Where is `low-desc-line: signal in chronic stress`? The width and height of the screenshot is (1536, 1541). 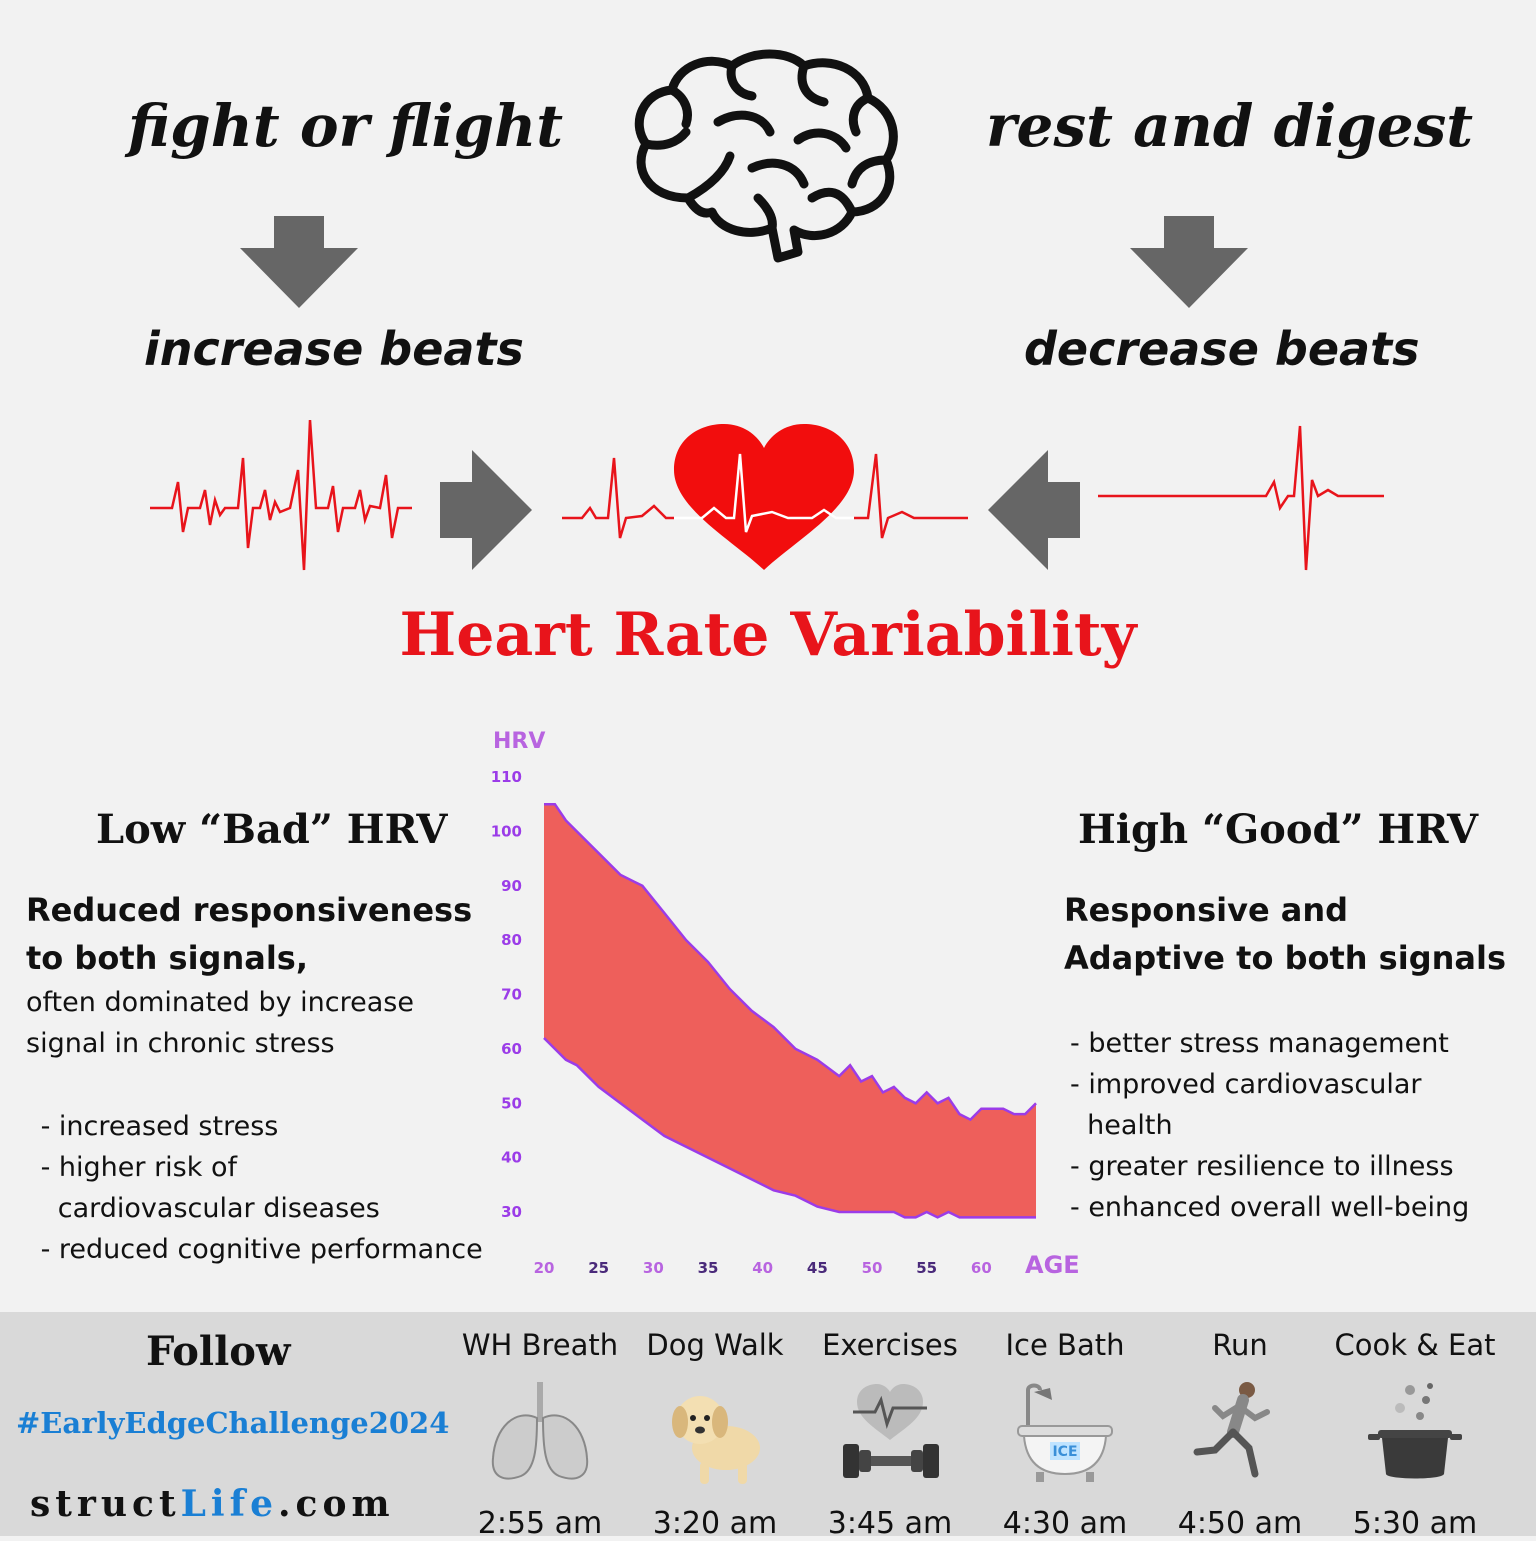 low-desc-line: signal in chronic stress is located at coordinates (180, 1043).